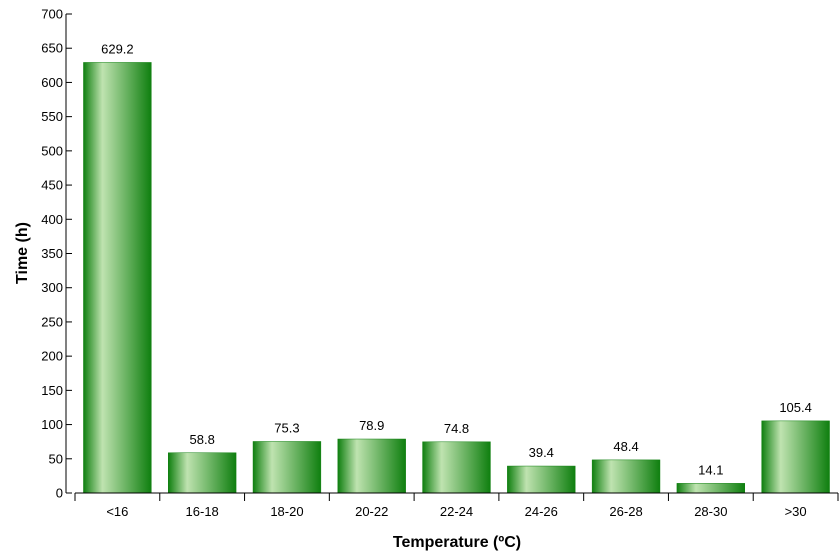  What do you see at coordinates (457, 542) in the screenshot?
I see `x-axis-title: Temperature (ºC)` at bounding box center [457, 542].